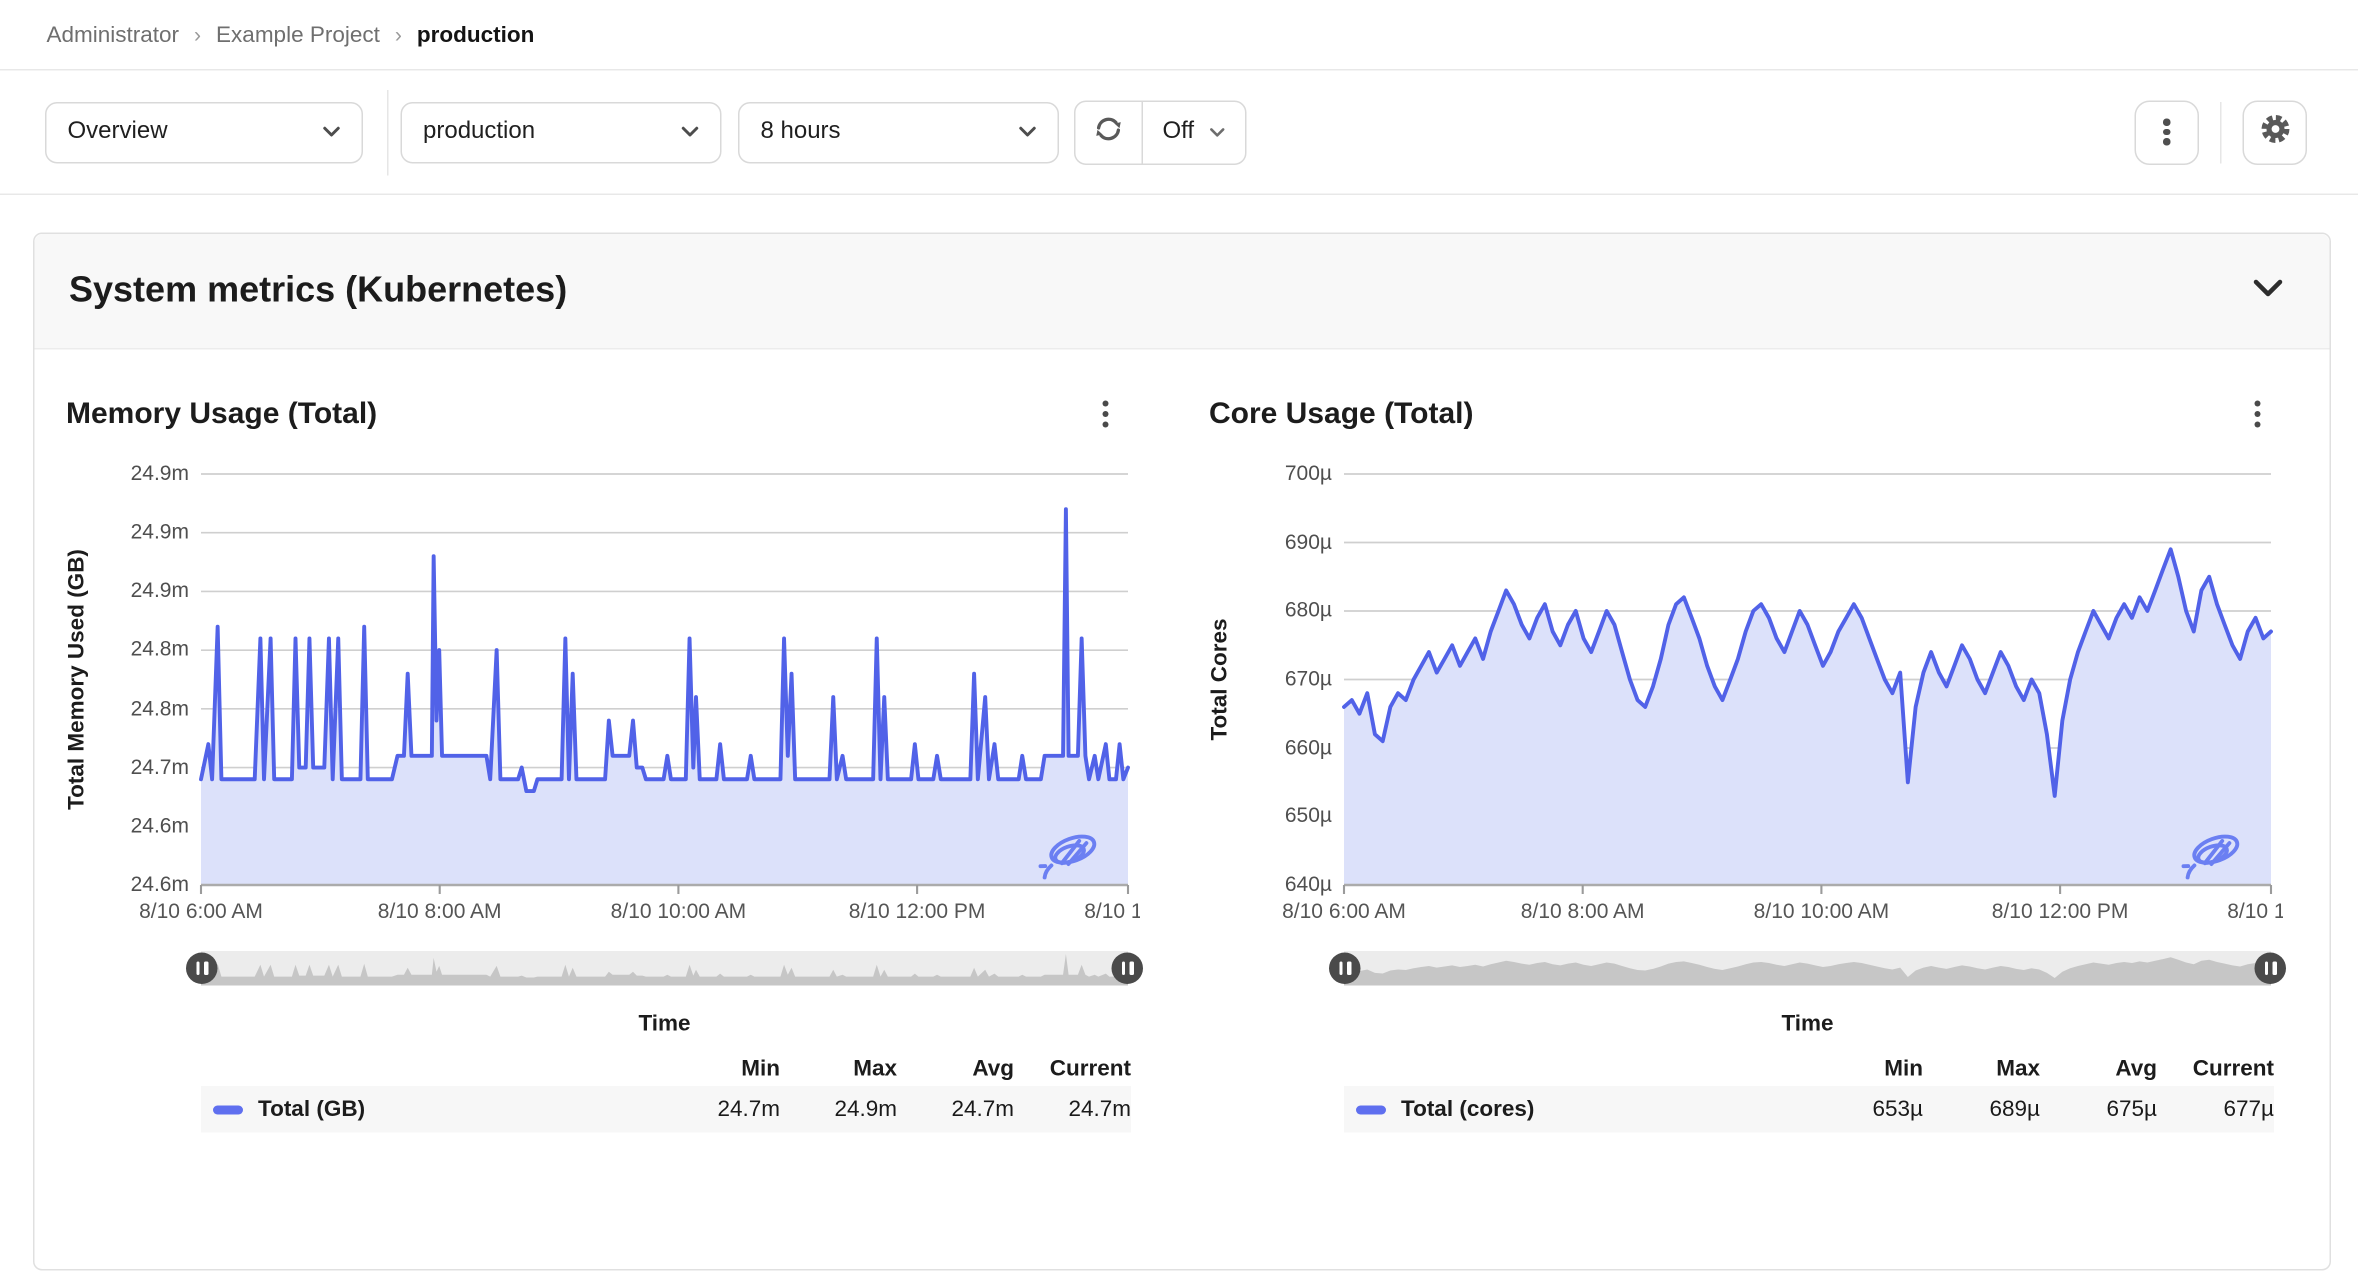 This screenshot has width=2358, height=1271. I want to click on refresh-icon, so click(1108, 132).